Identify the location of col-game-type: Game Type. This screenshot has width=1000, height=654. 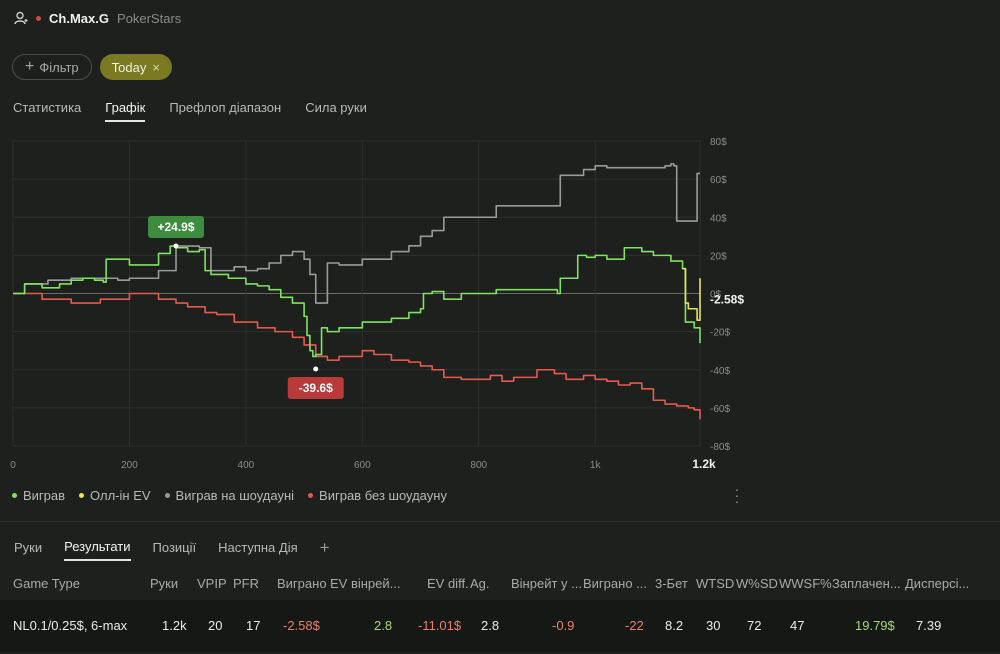
(46, 583).